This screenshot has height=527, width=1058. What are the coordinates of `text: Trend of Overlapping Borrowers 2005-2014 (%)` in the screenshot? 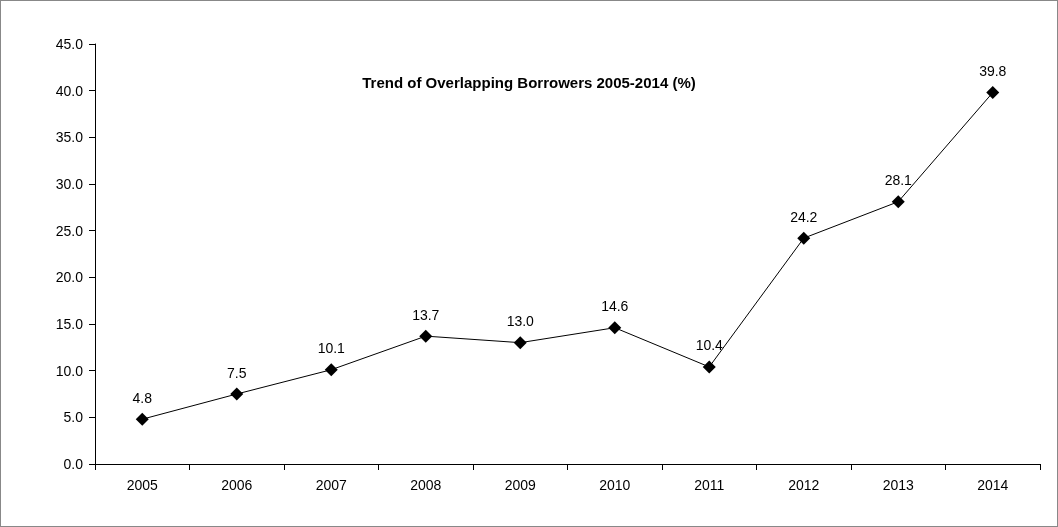 It's located at (529, 82).